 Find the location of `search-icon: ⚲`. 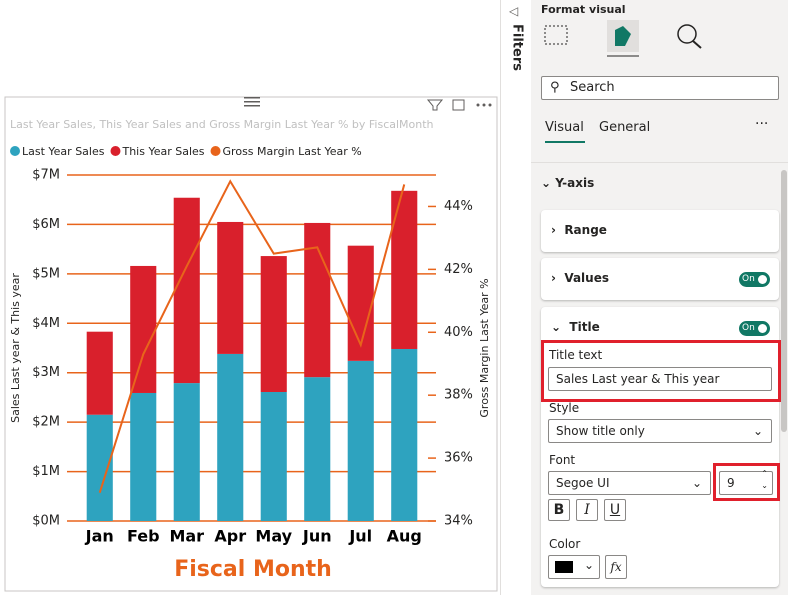

search-icon: ⚲ is located at coordinates (555, 87).